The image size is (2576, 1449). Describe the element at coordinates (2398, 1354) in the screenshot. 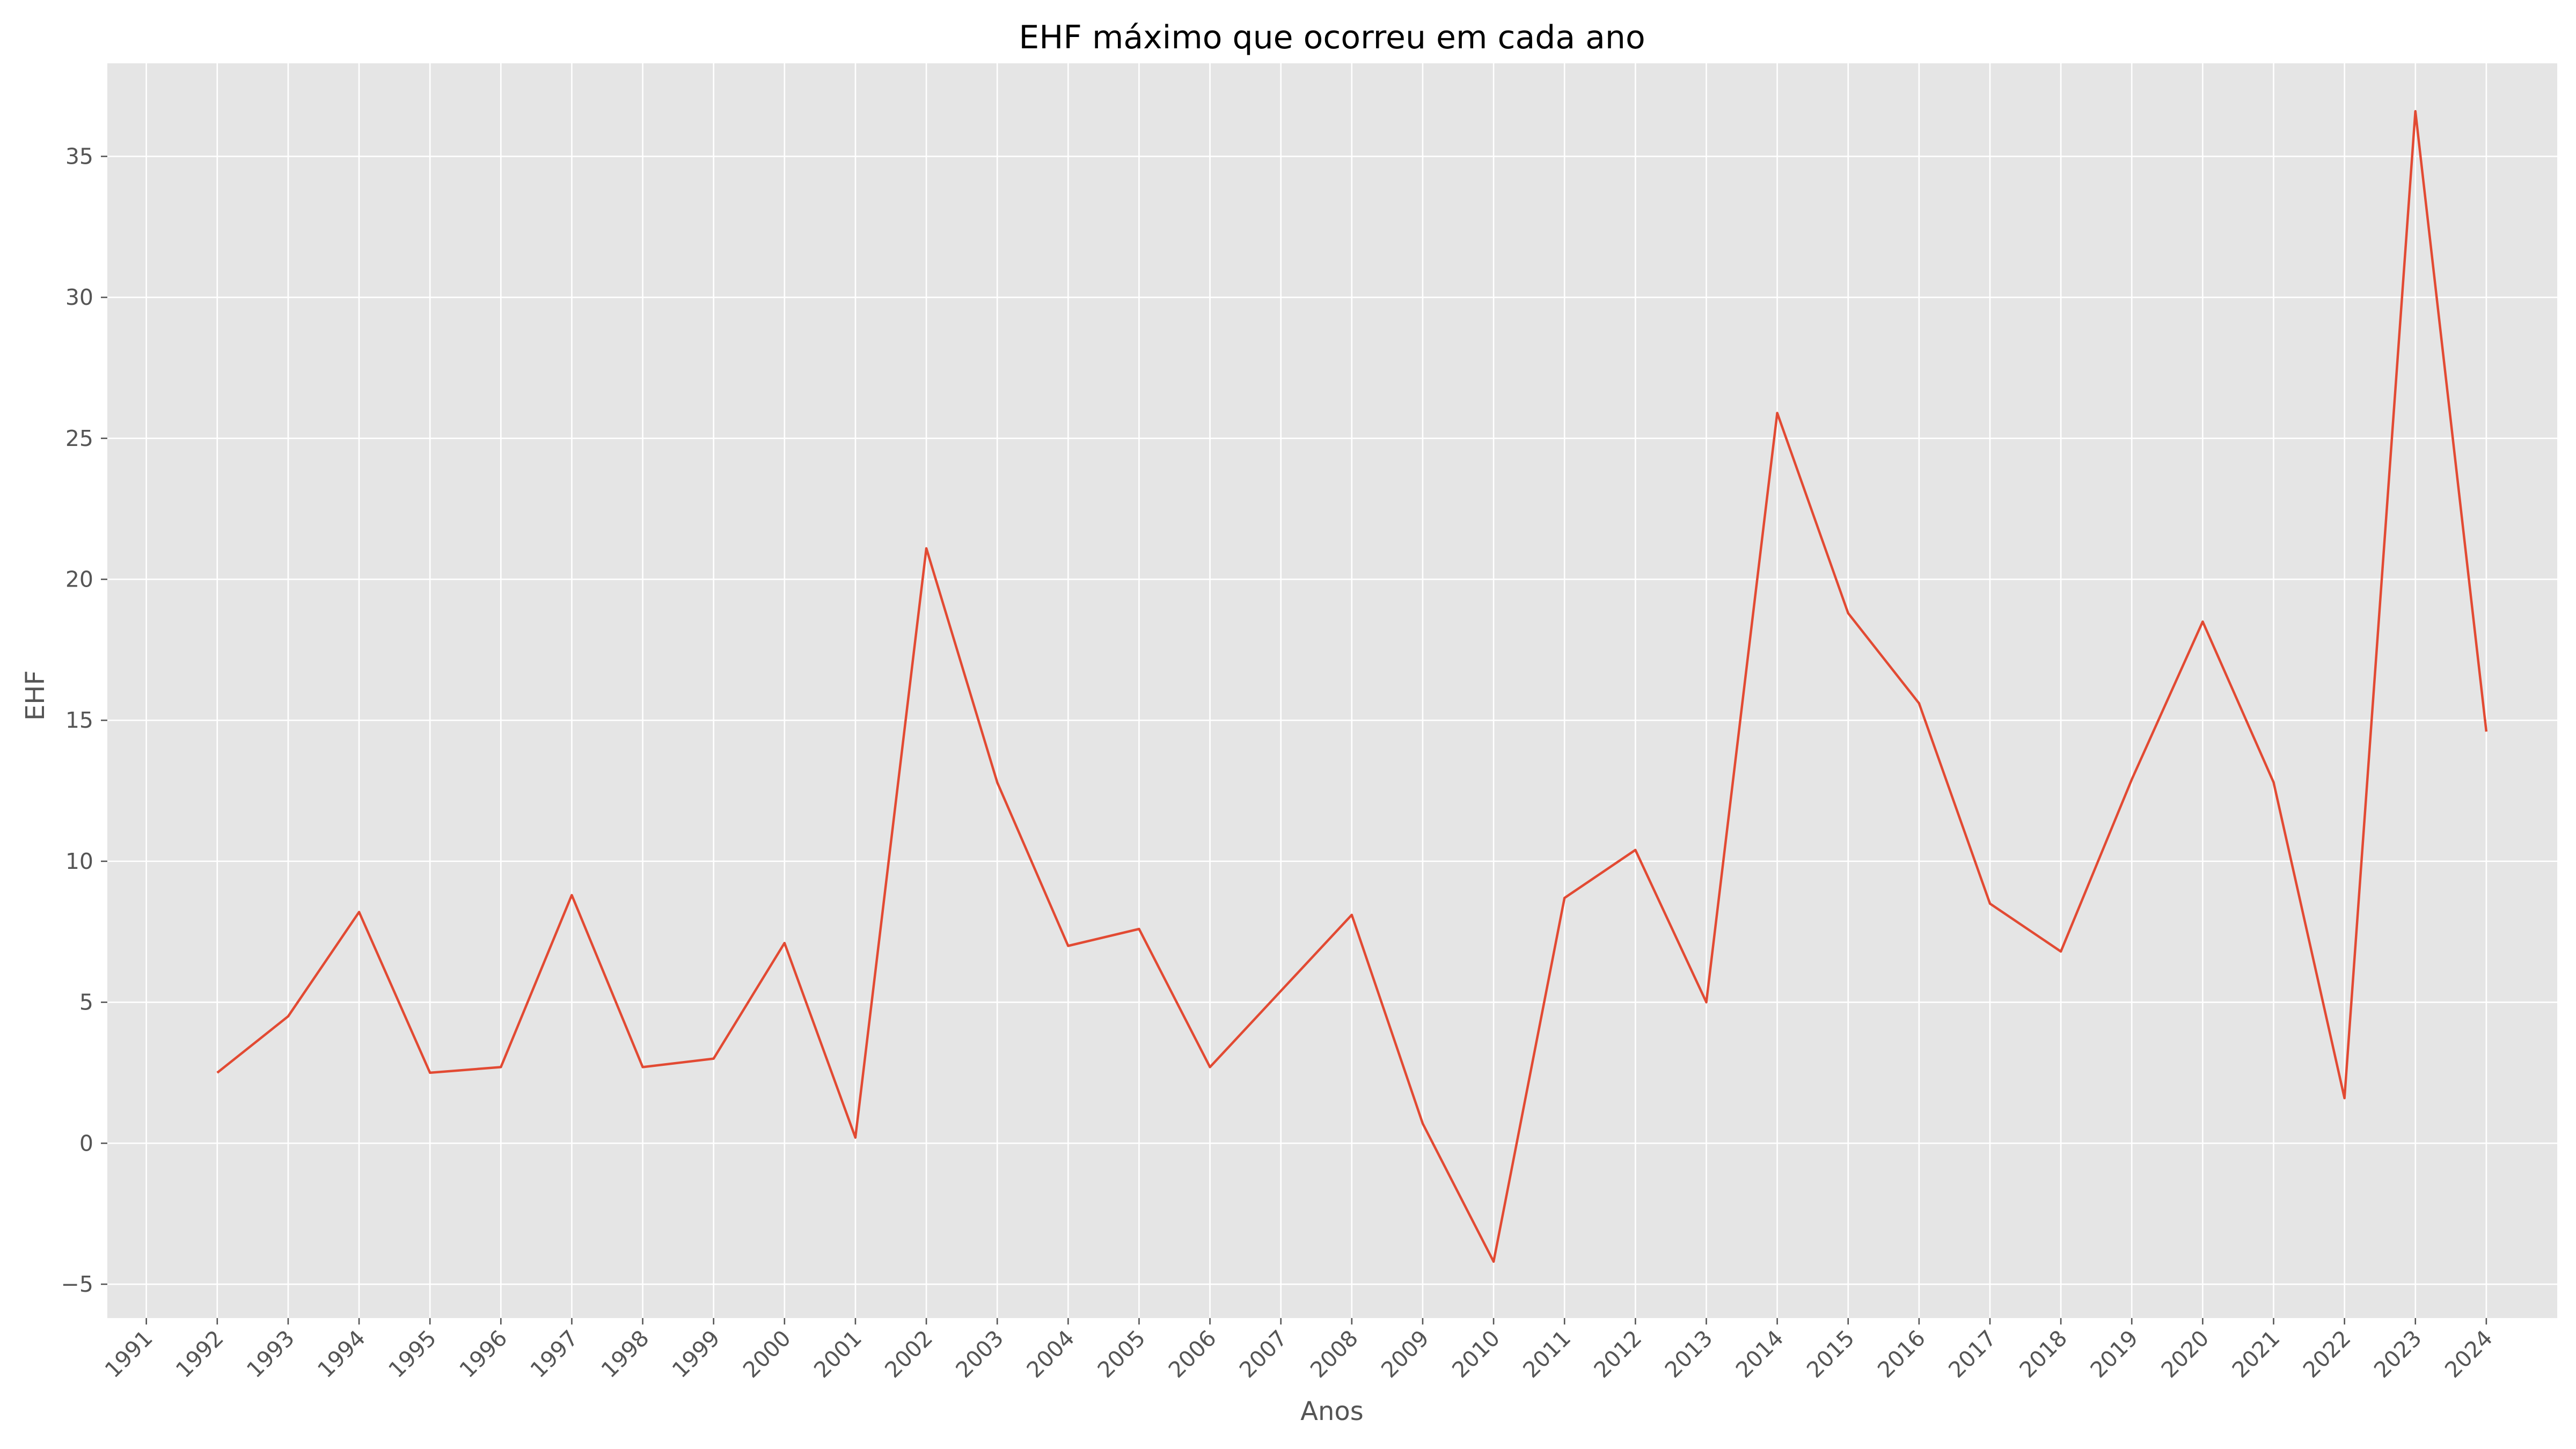

I see `x-tick-label: 2023` at that location.